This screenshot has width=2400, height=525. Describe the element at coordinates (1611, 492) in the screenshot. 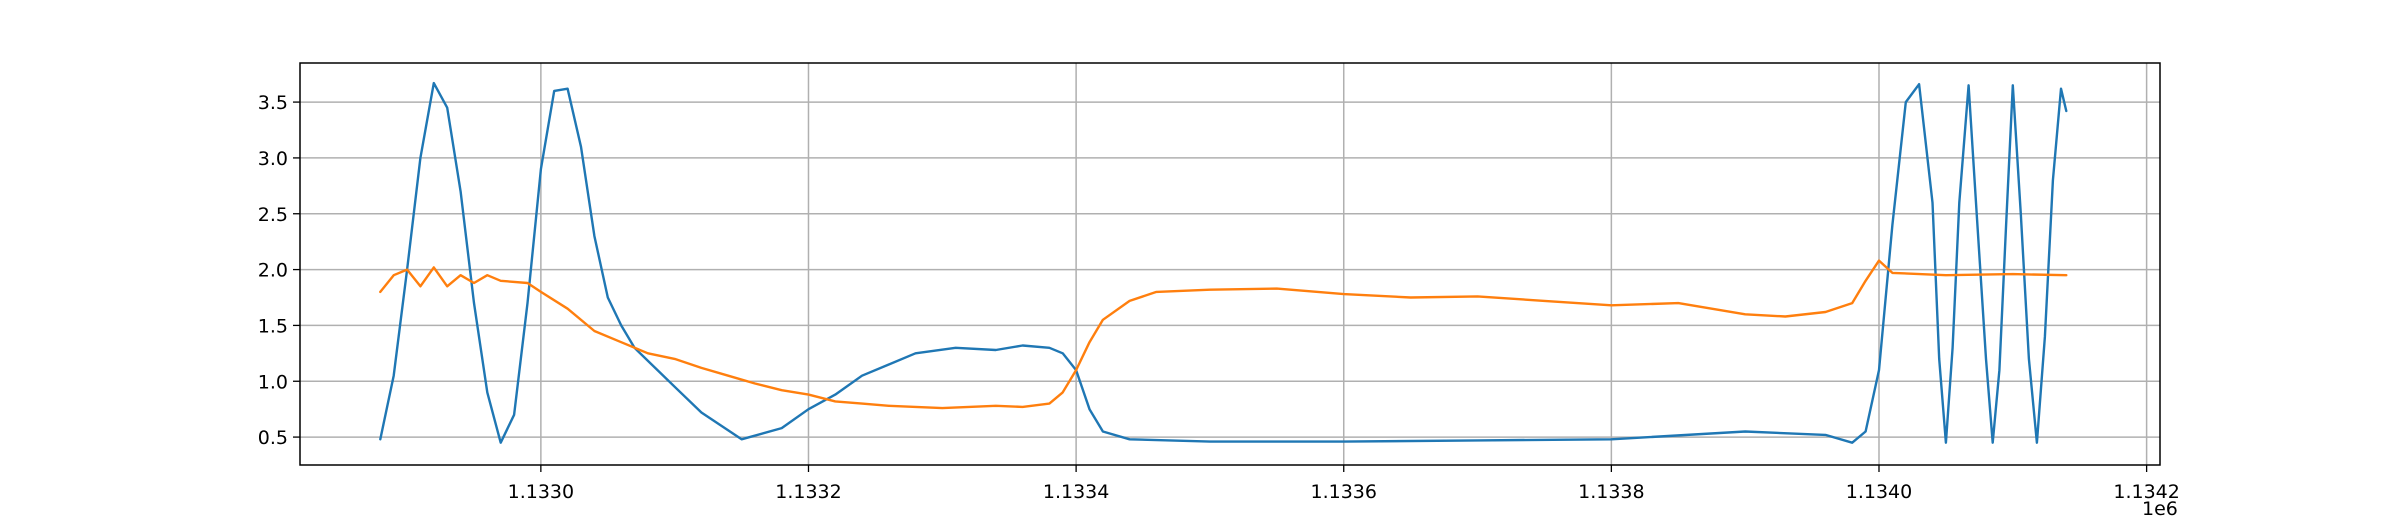

I see `x-tick-label: 1.1338` at that location.